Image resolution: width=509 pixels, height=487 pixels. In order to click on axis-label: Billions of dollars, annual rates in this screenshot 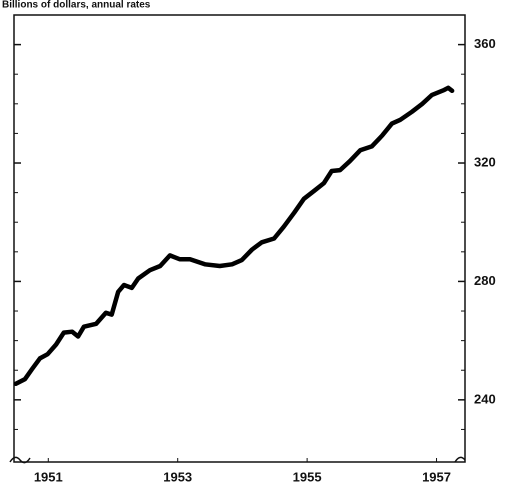, I will do `click(76, 5)`.